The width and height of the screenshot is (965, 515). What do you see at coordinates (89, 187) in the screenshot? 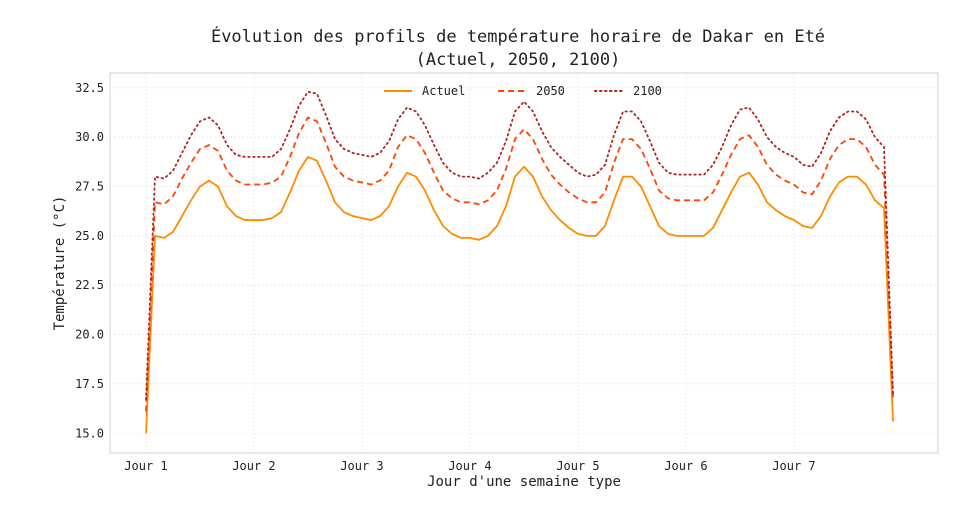
I see `y-tick-label: 27.5` at bounding box center [89, 187].